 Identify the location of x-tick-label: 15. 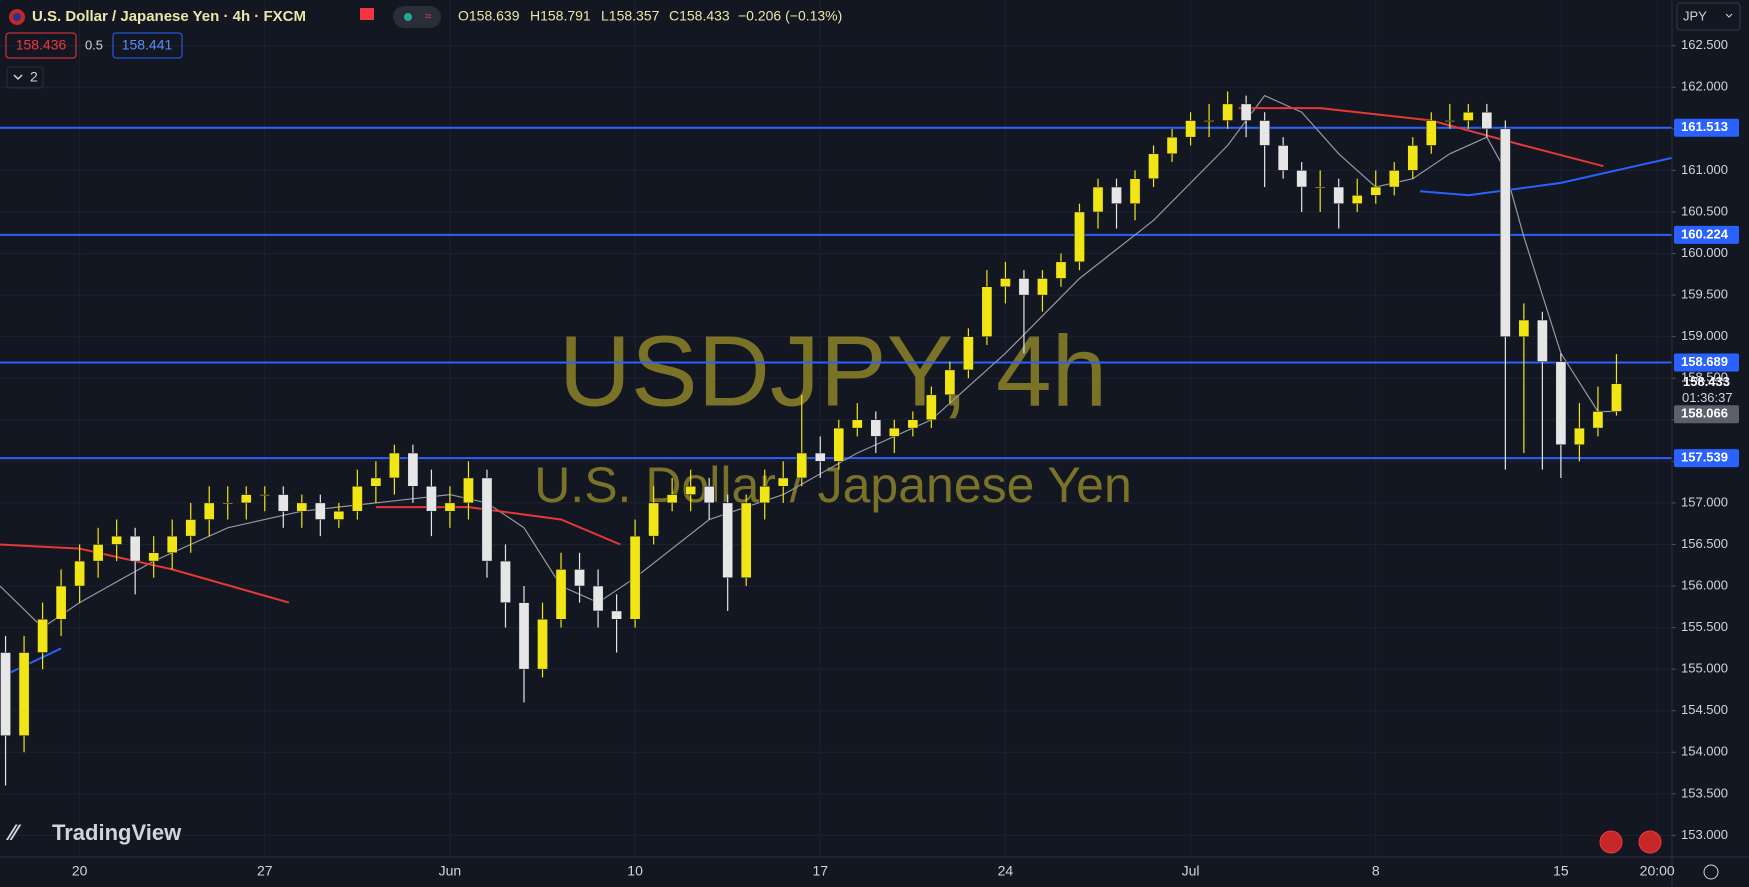
(1561, 871).